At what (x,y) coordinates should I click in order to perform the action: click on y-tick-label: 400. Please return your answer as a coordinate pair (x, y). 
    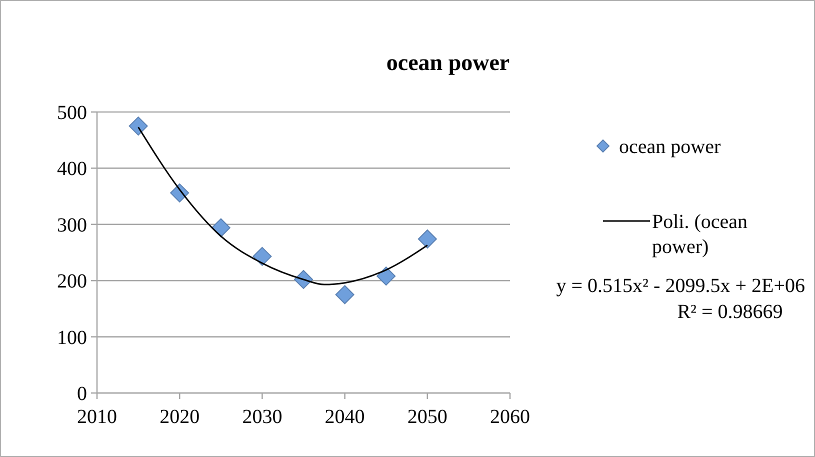
    Looking at the image, I should click on (72, 169).